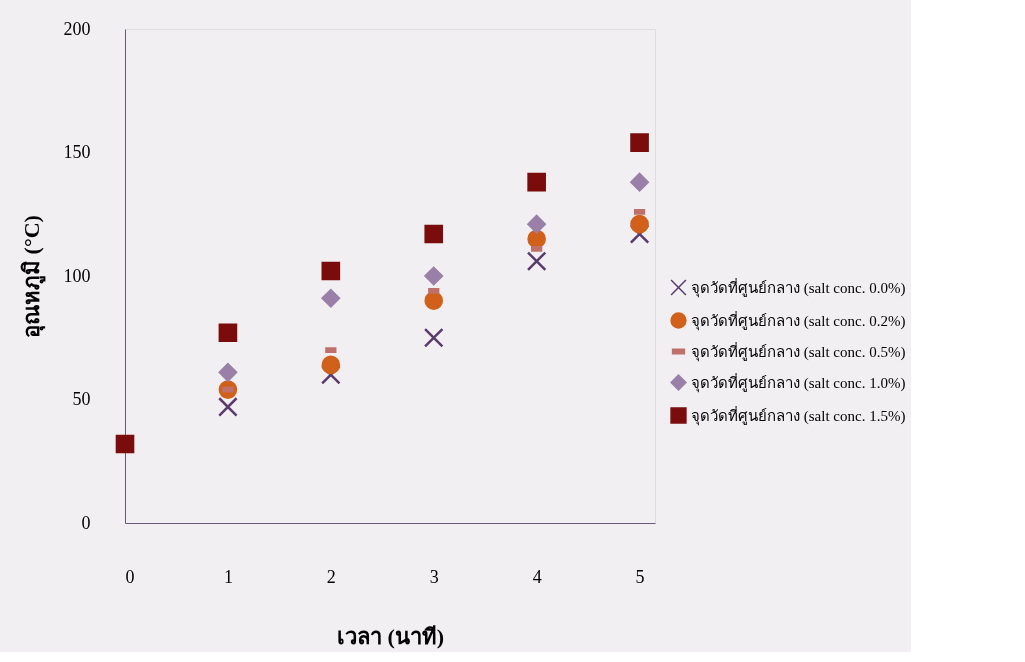 The height and width of the screenshot is (662, 1025). Describe the element at coordinates (86, 522) in the screenshot. I see `y-tick-label: 0` at that location.